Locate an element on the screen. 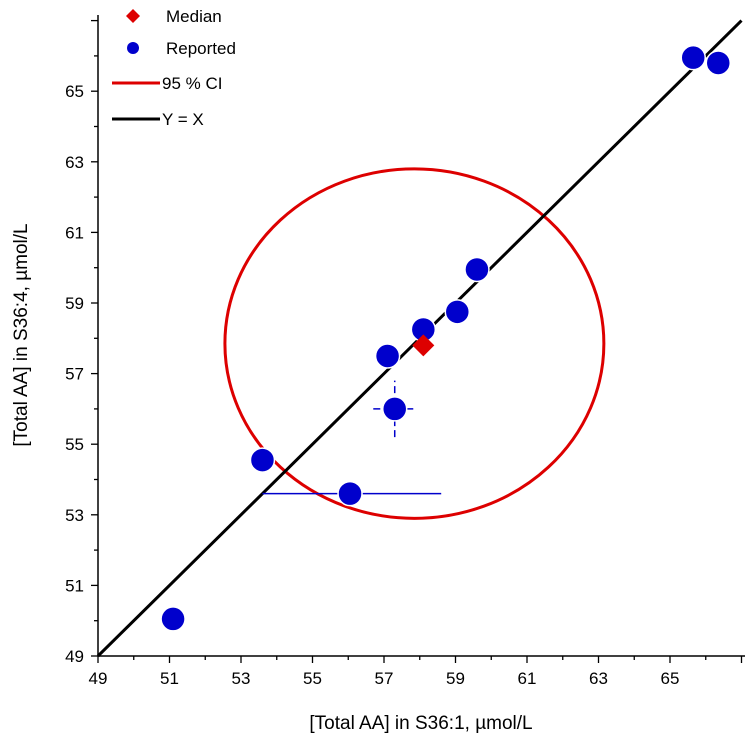  legend-label-identity: Y = X is located at coordinates (183, 119).